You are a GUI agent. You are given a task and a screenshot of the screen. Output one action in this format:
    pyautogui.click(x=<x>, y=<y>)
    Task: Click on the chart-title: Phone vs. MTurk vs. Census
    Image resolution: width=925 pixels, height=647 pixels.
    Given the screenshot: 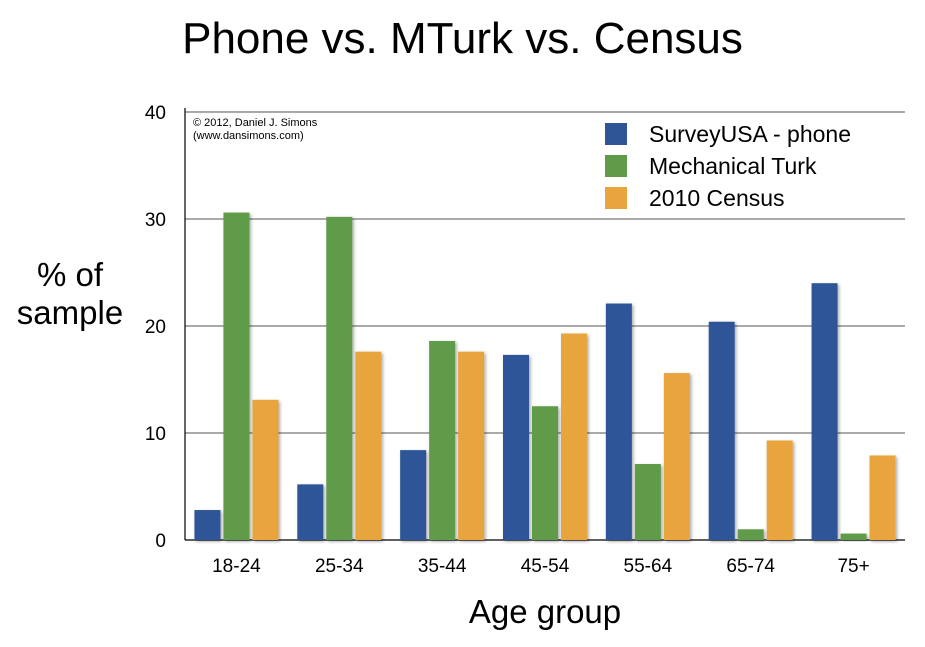 What is the action you would take?
    pyautogui.click(x=462, y=38)
    